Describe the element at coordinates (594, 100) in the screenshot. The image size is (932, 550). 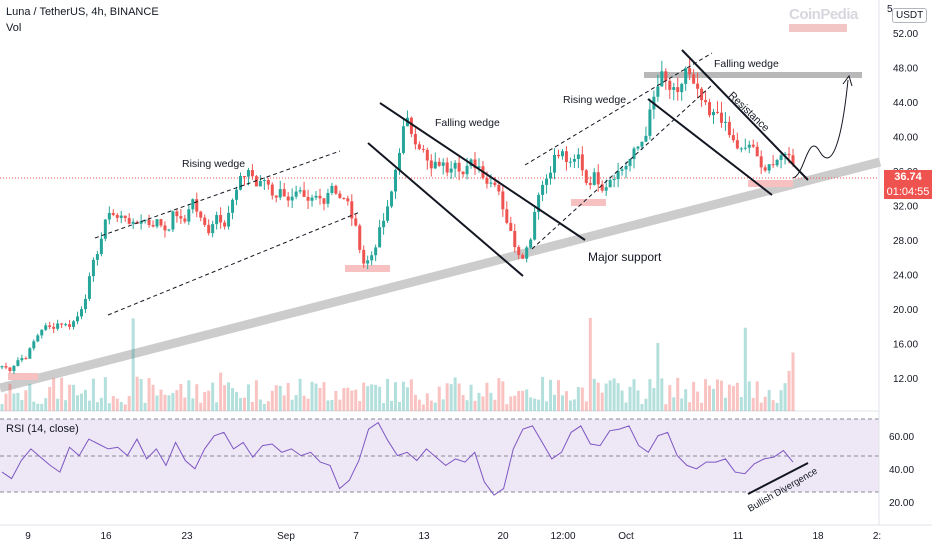
I see `rising-wedge-2-label: Rising wedge` at that location.